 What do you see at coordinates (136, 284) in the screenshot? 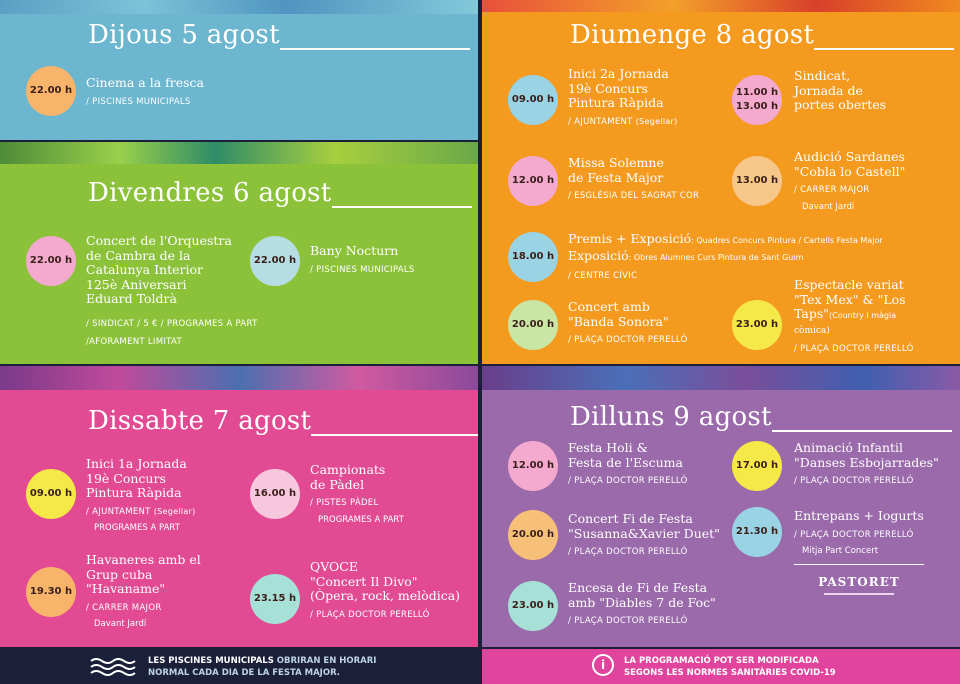
I see `event-title: 125è Aniversari` at bounding box center [136, 284].